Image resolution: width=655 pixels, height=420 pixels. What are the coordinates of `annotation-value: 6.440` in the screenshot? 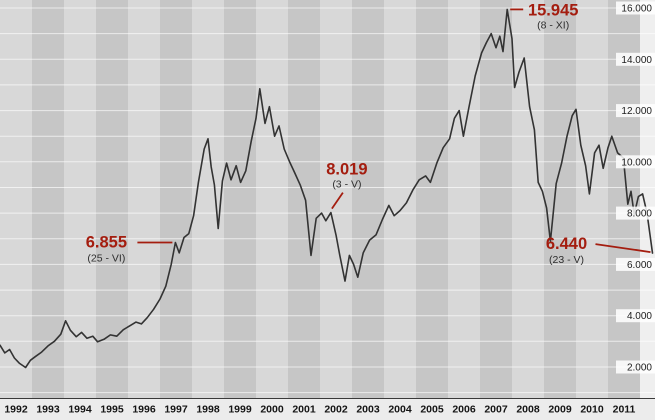 It's located at (566, 244).